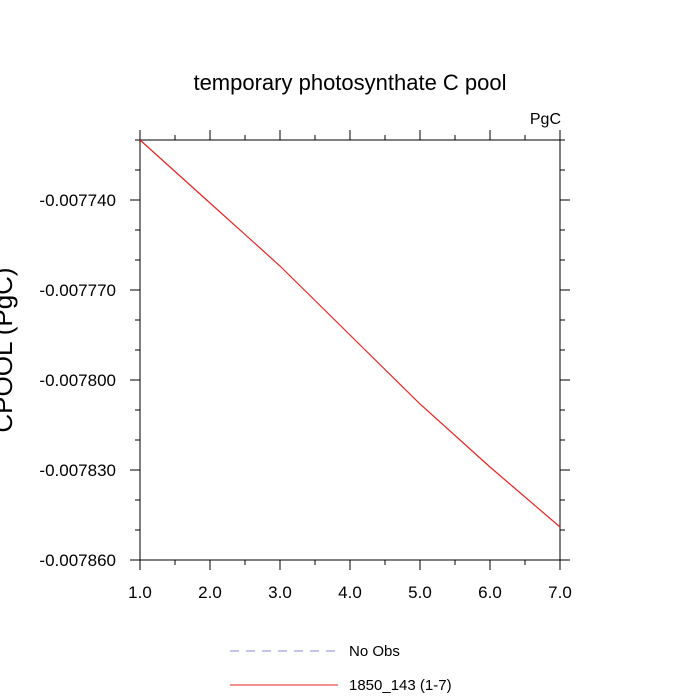  Describe the element at coordinates (374, 651) in the screenshot. I see `legend-label: No Obs` at that location.